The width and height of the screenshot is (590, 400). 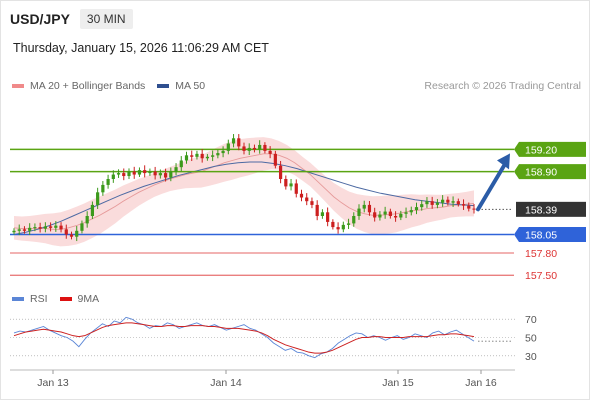 I want to click on x-tick-label: Jan 16, so click(x=481, y=383).